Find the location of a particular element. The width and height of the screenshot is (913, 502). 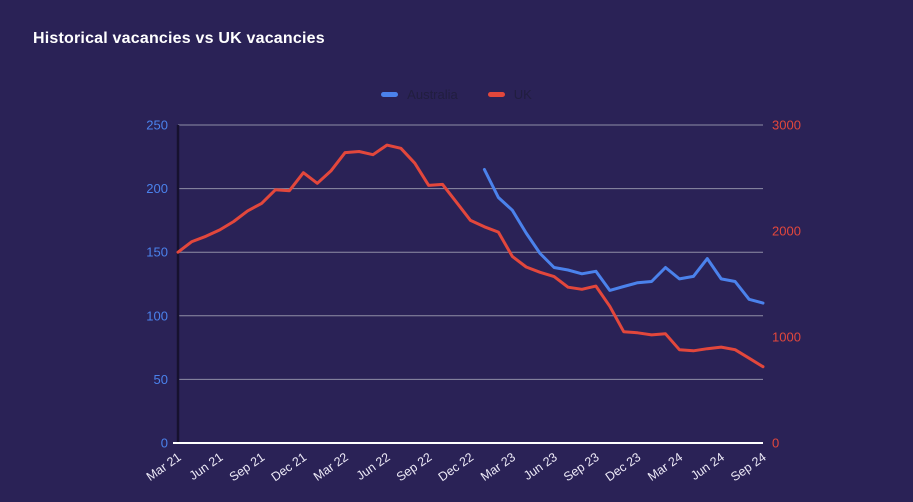

x-axis-tick-label: Mar 21 is located at coordinates (164, 467).